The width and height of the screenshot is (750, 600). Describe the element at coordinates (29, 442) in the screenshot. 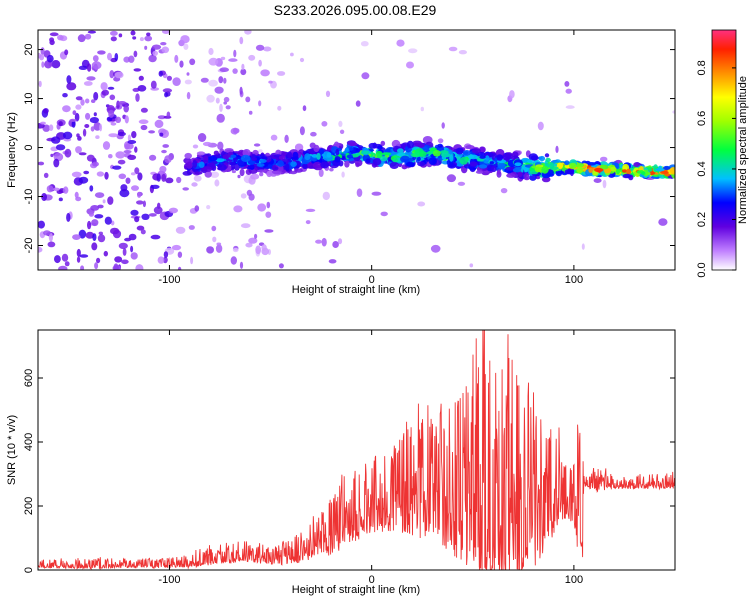

I see `y-tick-label: 400` at that location.